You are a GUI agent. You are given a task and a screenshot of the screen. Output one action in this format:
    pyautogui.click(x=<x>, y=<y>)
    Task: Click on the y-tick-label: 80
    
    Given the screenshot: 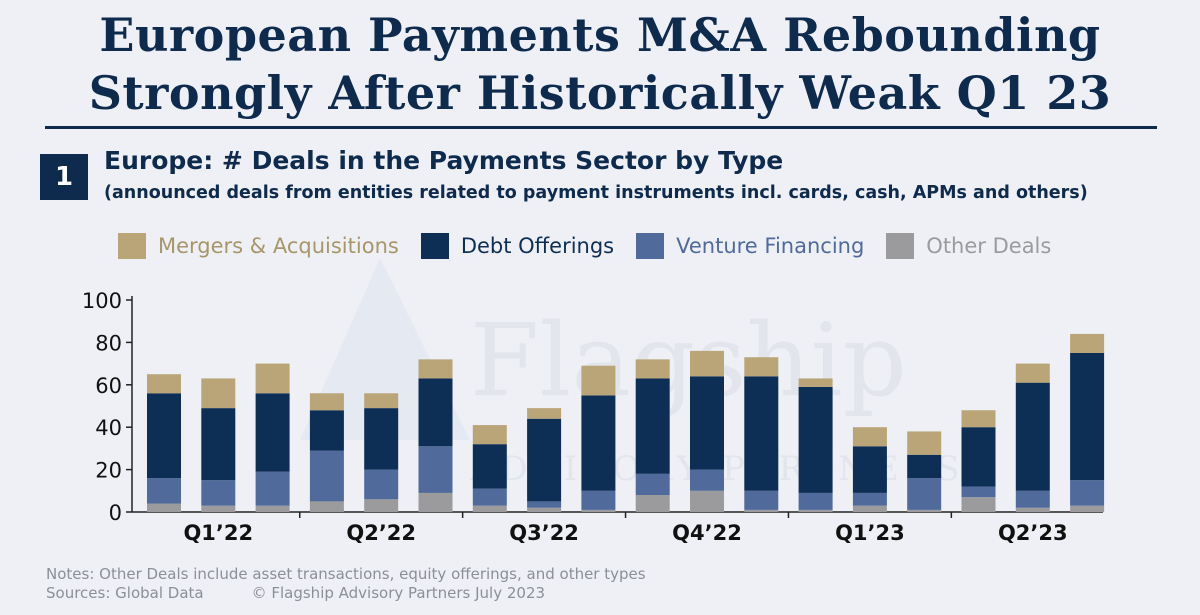 What is the action you would take?
    pyautogui.click(x=108, y=343)
    